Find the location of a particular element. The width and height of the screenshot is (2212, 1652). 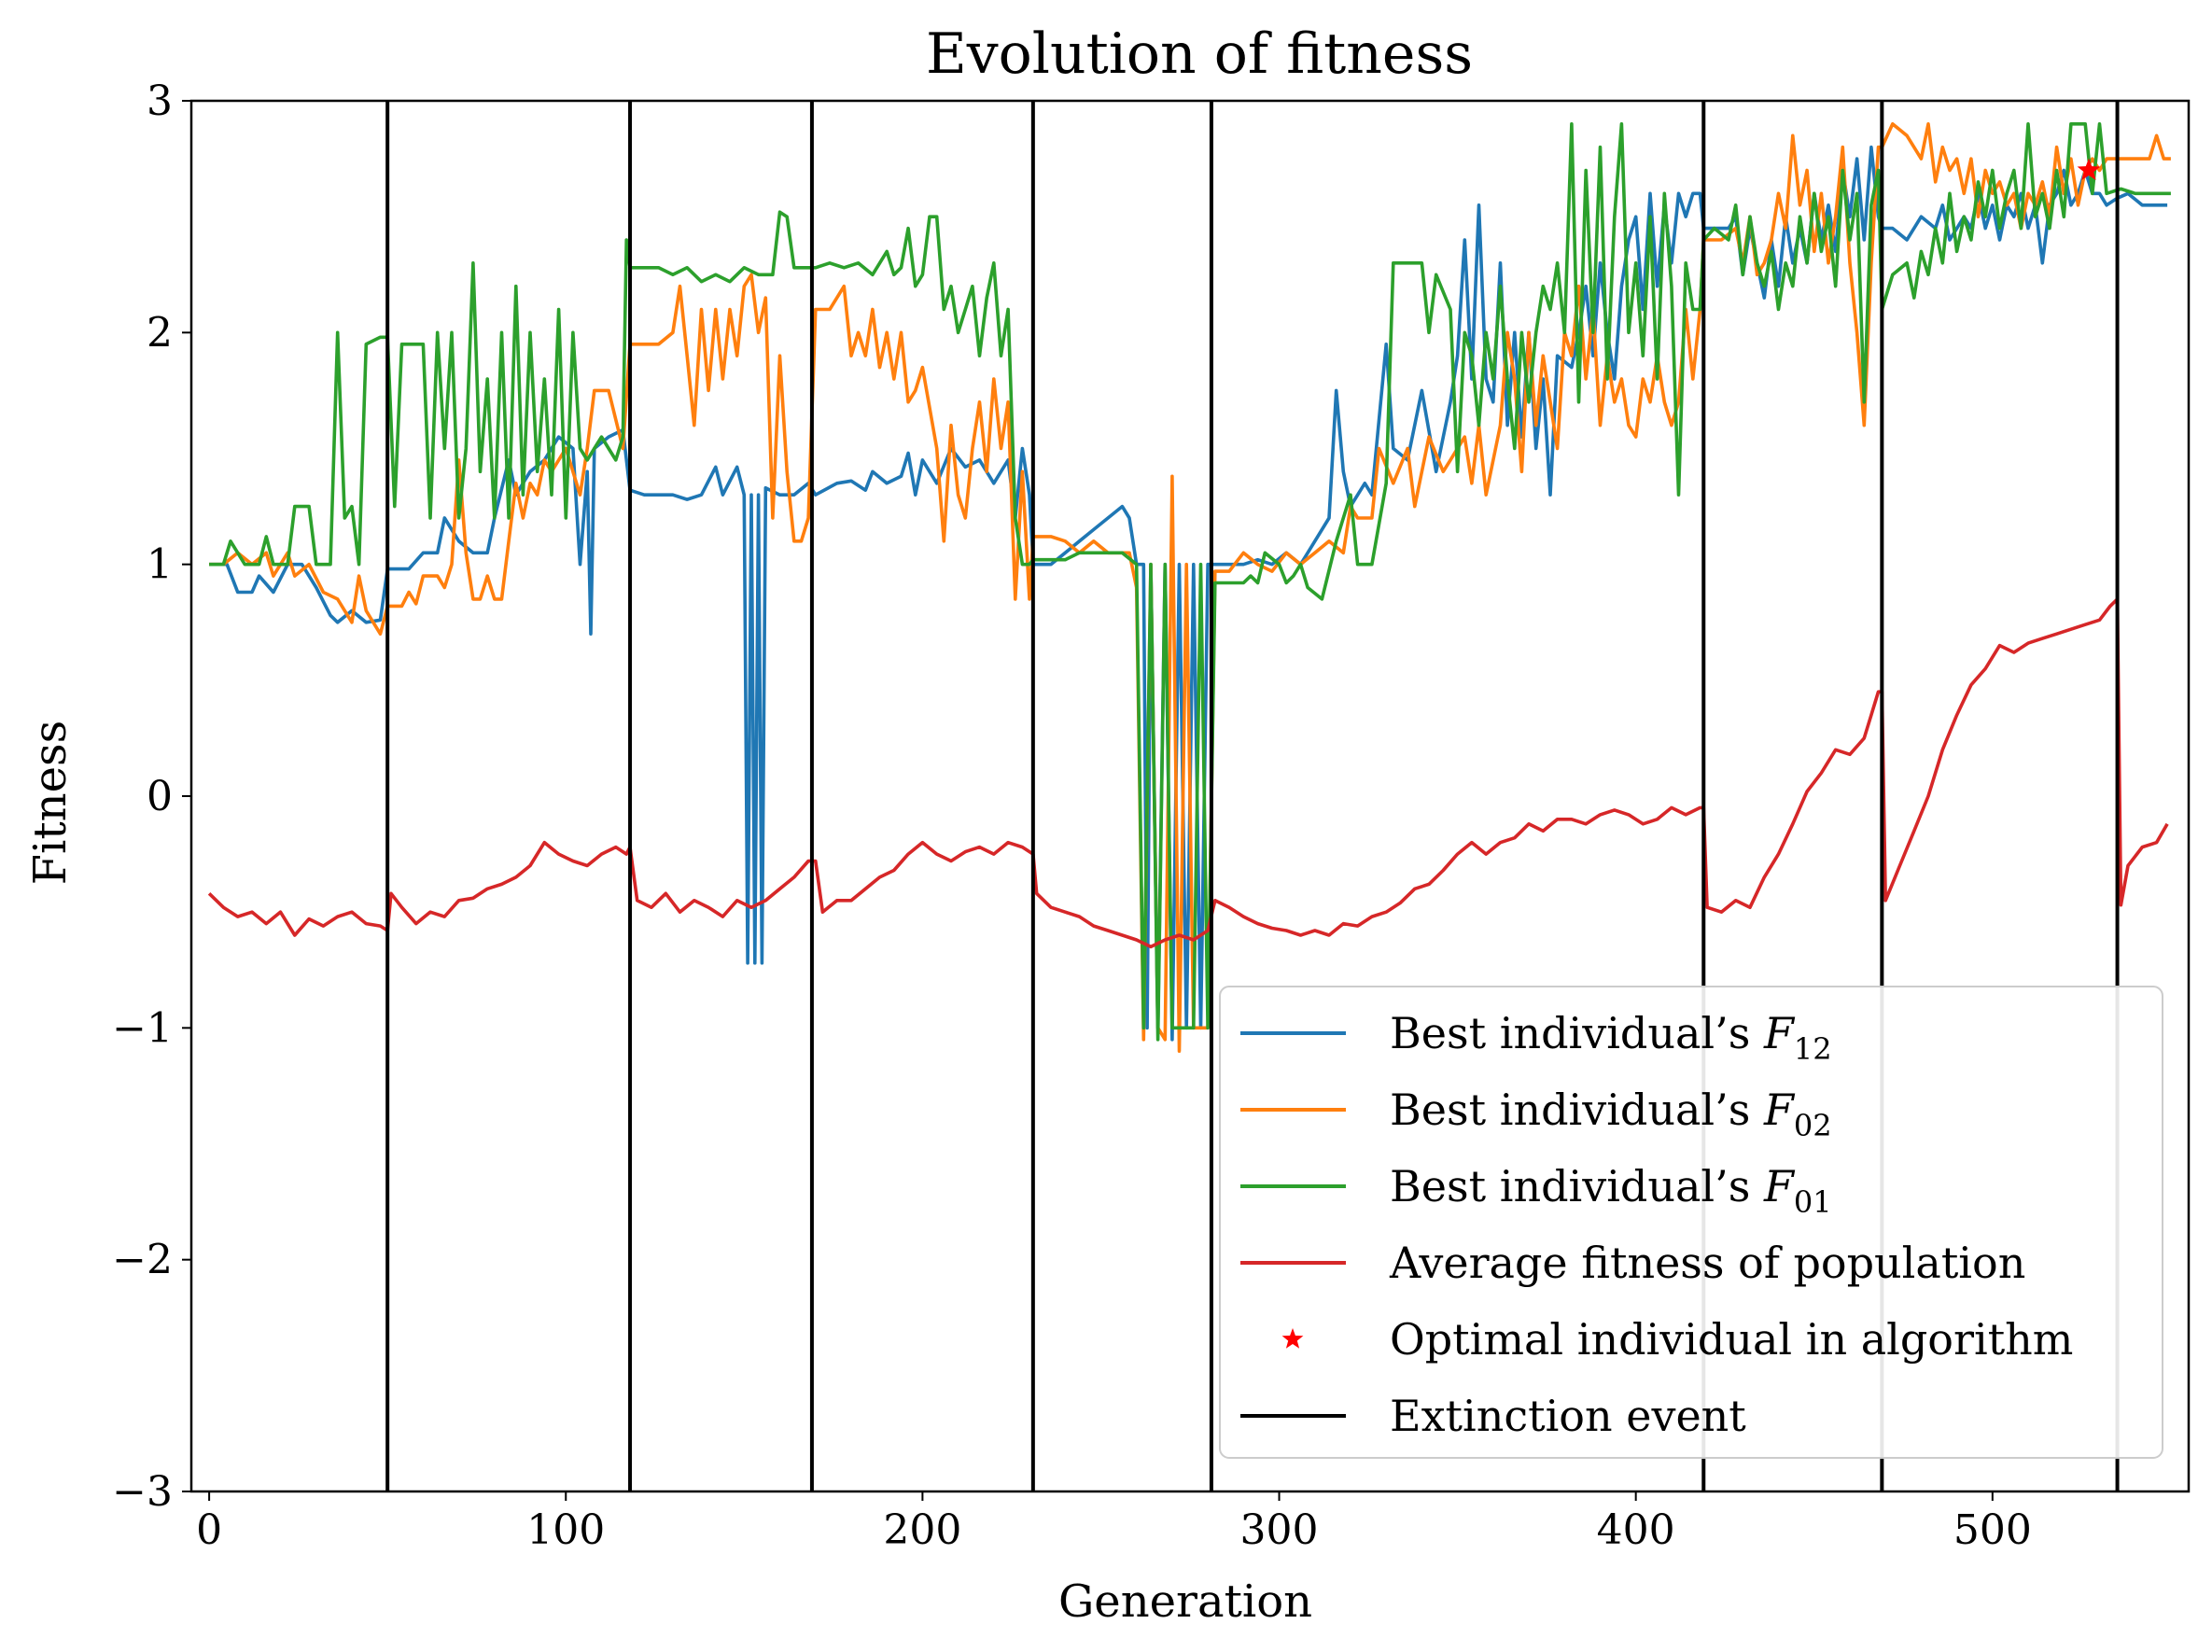

x-axis-label: Generation is located at coordinates (1185, 1601).